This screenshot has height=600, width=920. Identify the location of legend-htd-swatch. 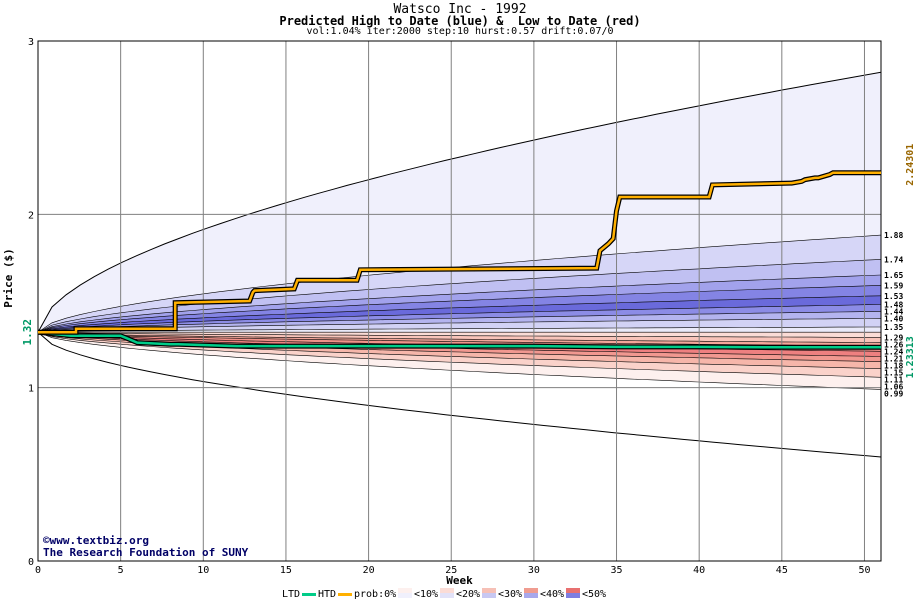
(345, 594).